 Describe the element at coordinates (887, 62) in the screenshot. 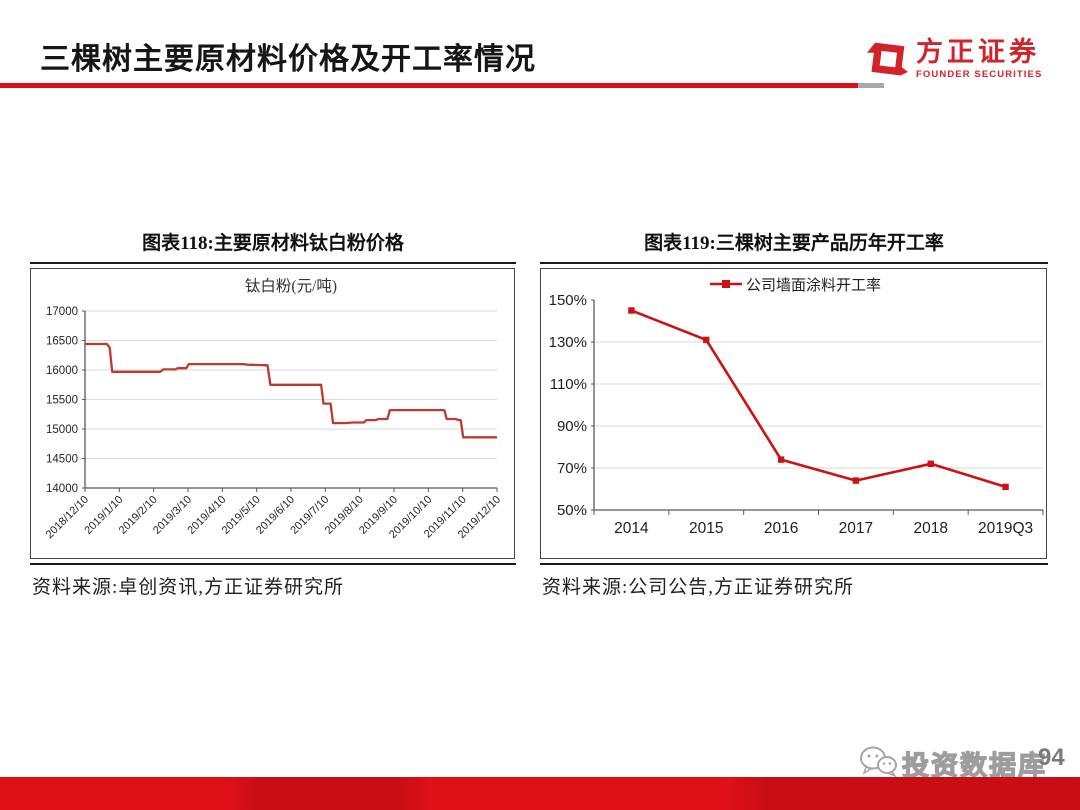

I see `founder-logo-icon` at that location.